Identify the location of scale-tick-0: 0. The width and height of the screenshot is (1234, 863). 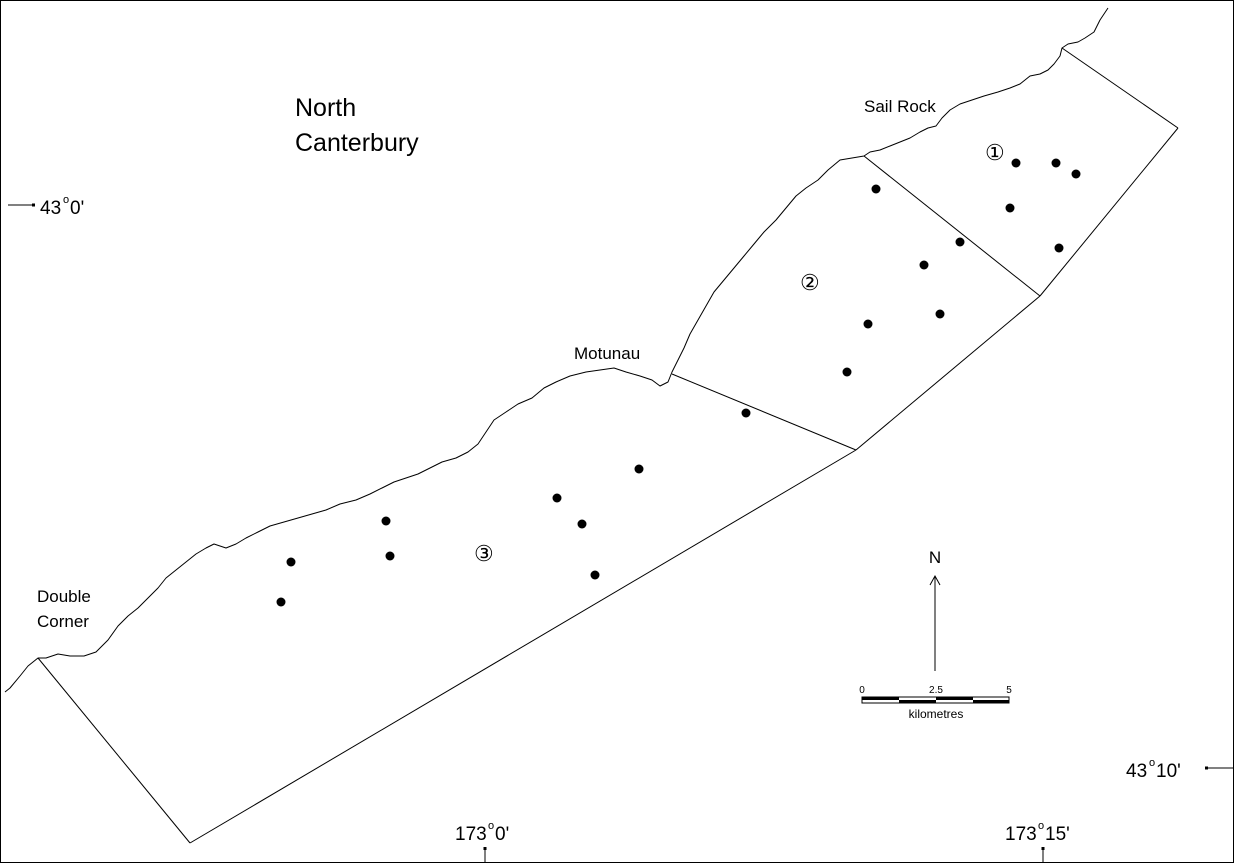
(862, 690).